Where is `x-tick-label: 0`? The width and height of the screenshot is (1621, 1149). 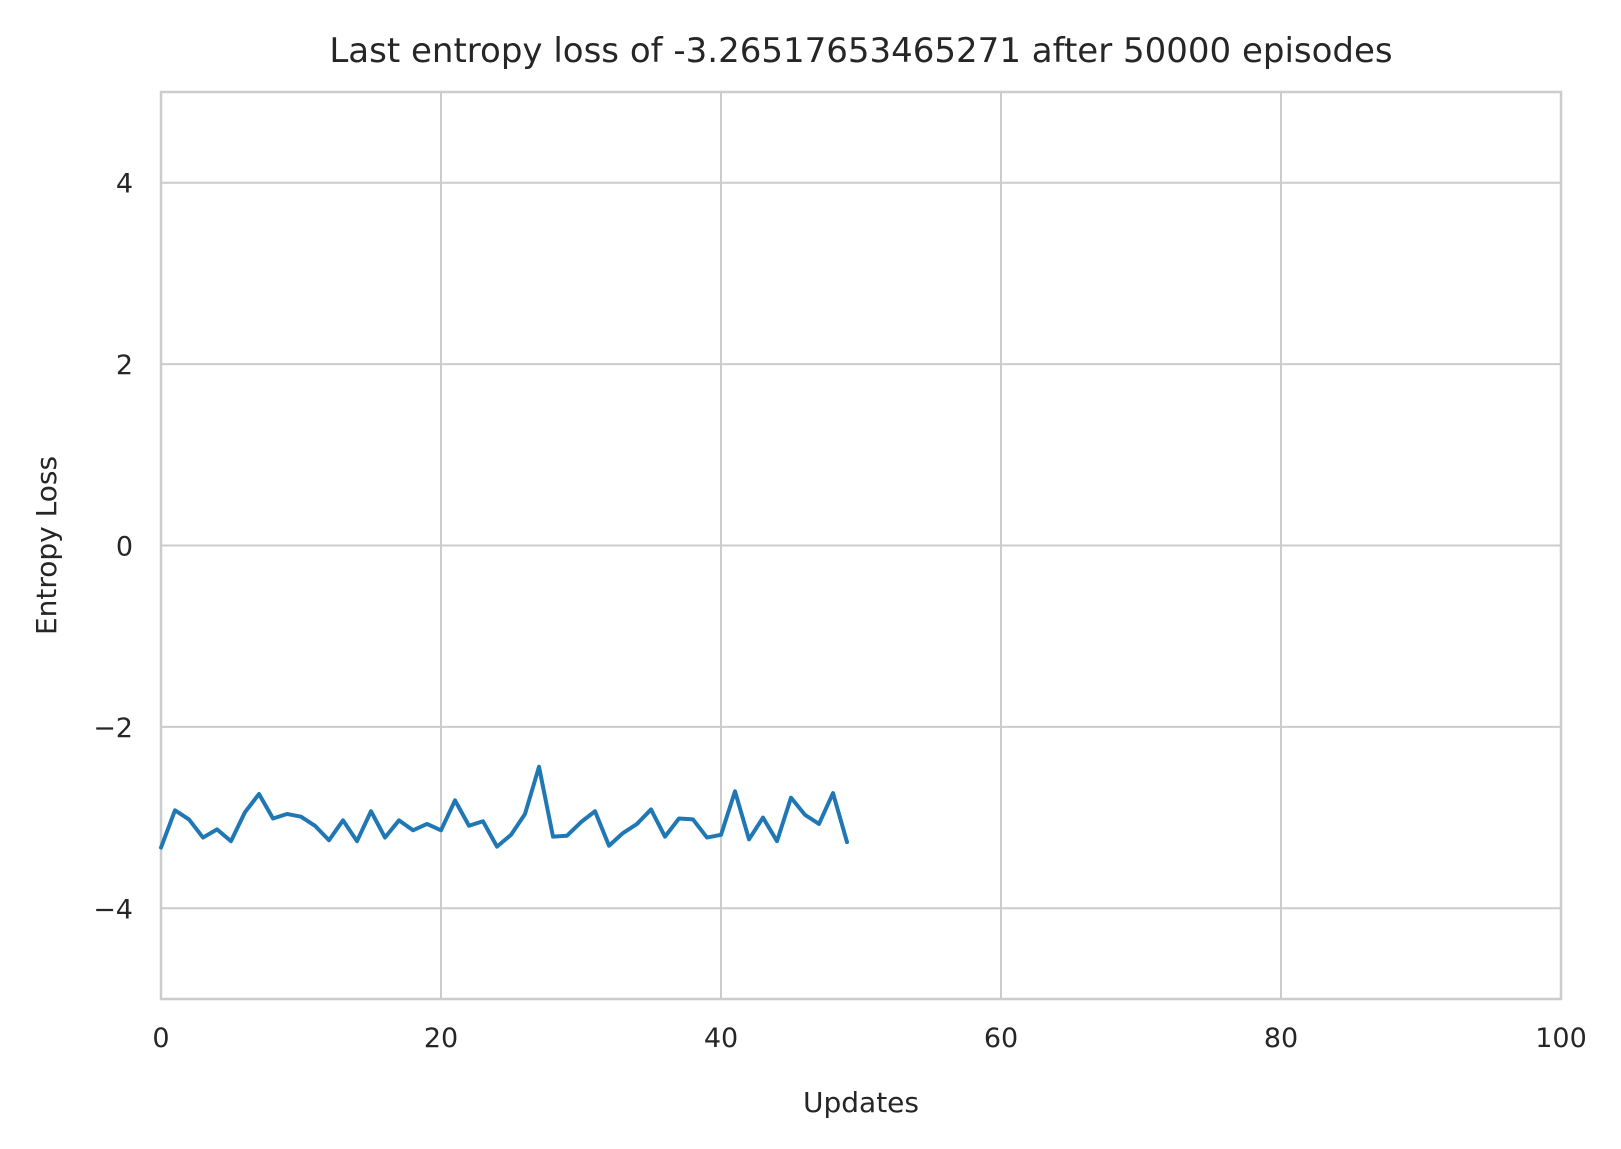
x-tick-label: 0 is located at coordinates (160, 1038).